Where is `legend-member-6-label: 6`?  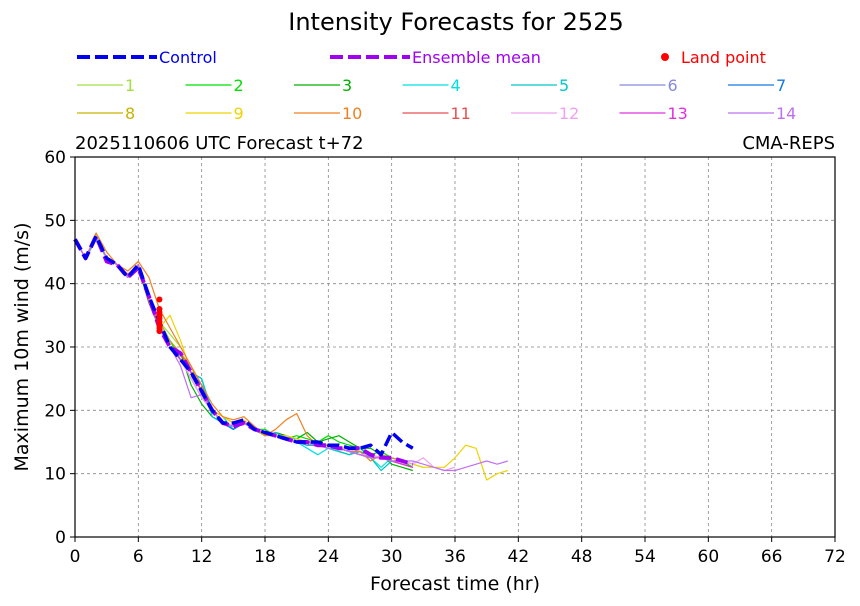 legend-member-6-label: 6 is located at coordinates (673, 85).